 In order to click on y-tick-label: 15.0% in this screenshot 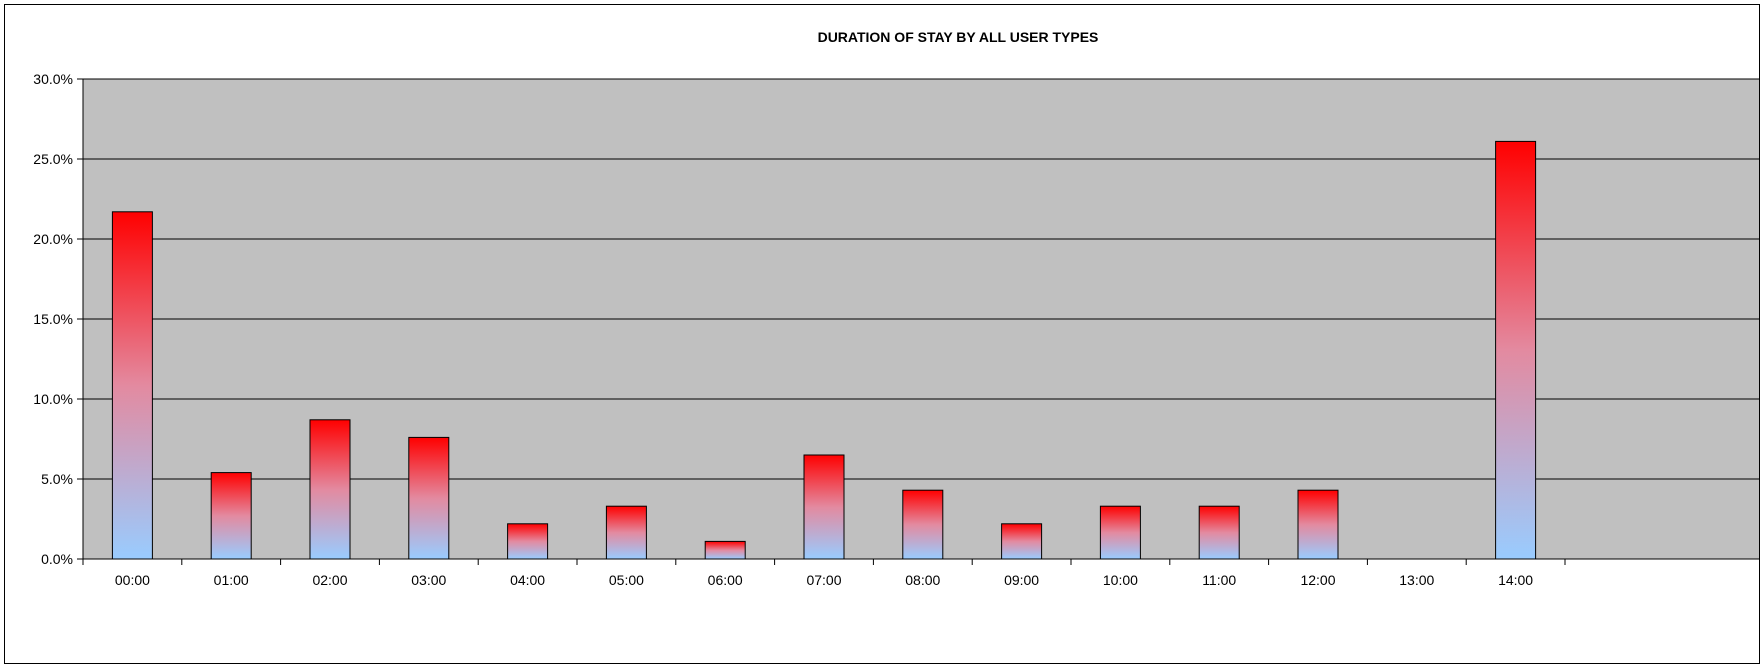, I will do `click(53, 319)`.